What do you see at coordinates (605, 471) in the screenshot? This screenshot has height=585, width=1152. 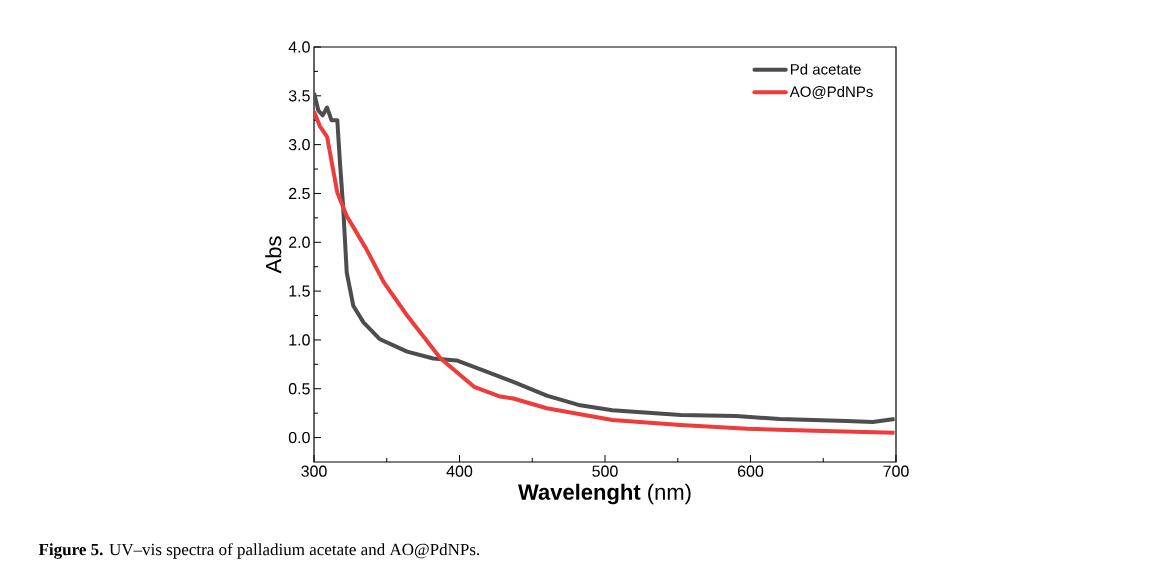 I see `x-tick-label: 500` at bounding box center [605, 471].